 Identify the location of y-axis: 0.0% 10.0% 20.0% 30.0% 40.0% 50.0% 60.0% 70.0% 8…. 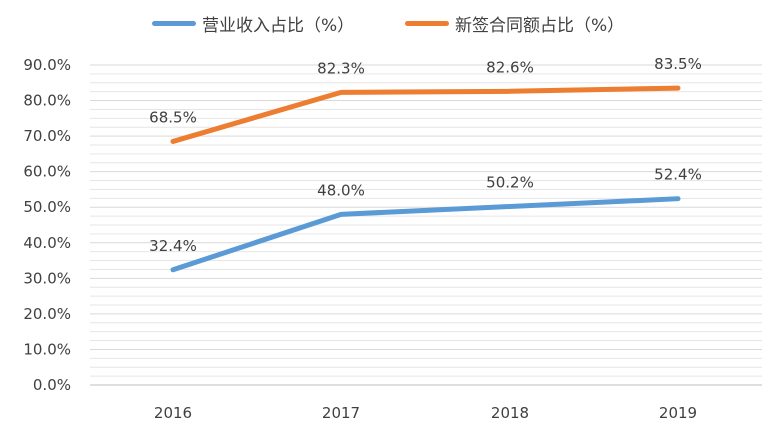
(47, 225).